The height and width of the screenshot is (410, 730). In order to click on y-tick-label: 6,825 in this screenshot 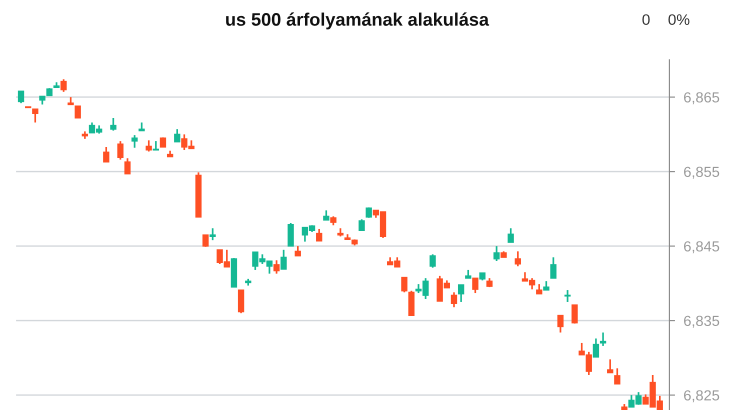, I will do `click(702, 396)`.